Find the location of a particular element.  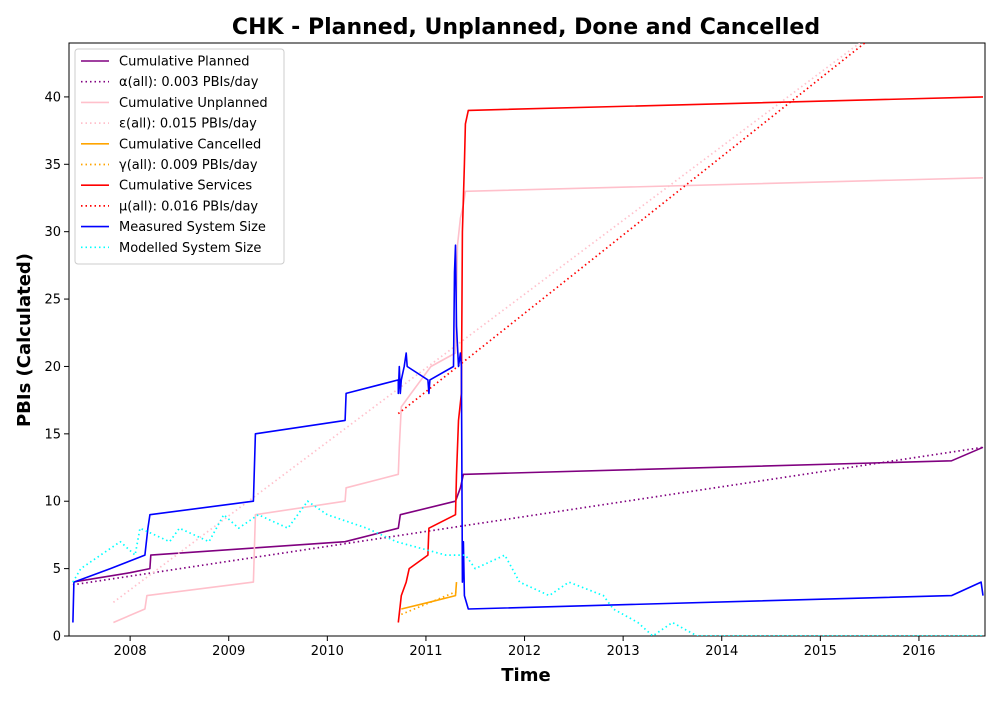

x-tick-label: 2011 is located at coordinates (425, 651).